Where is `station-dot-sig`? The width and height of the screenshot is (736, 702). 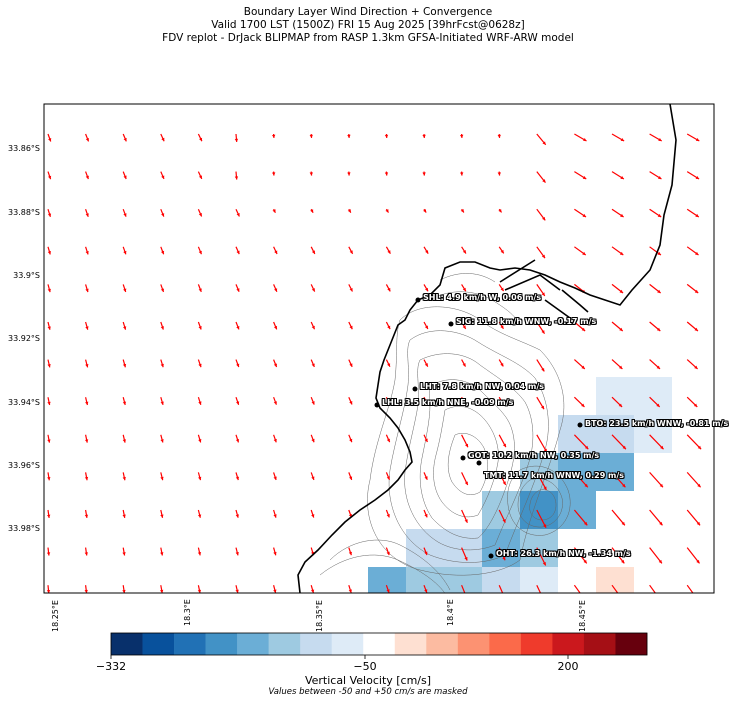
station-dot-sig is located at coordinates (451, 324).